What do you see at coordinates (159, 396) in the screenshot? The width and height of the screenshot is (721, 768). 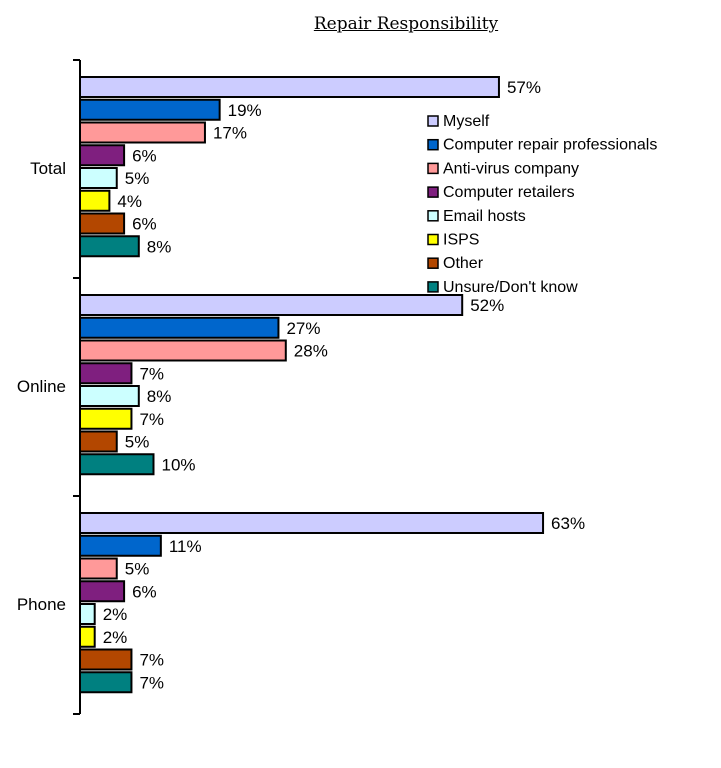 I see `data-label-online-email-hosts: 8%` at bounding box center [159, 396].